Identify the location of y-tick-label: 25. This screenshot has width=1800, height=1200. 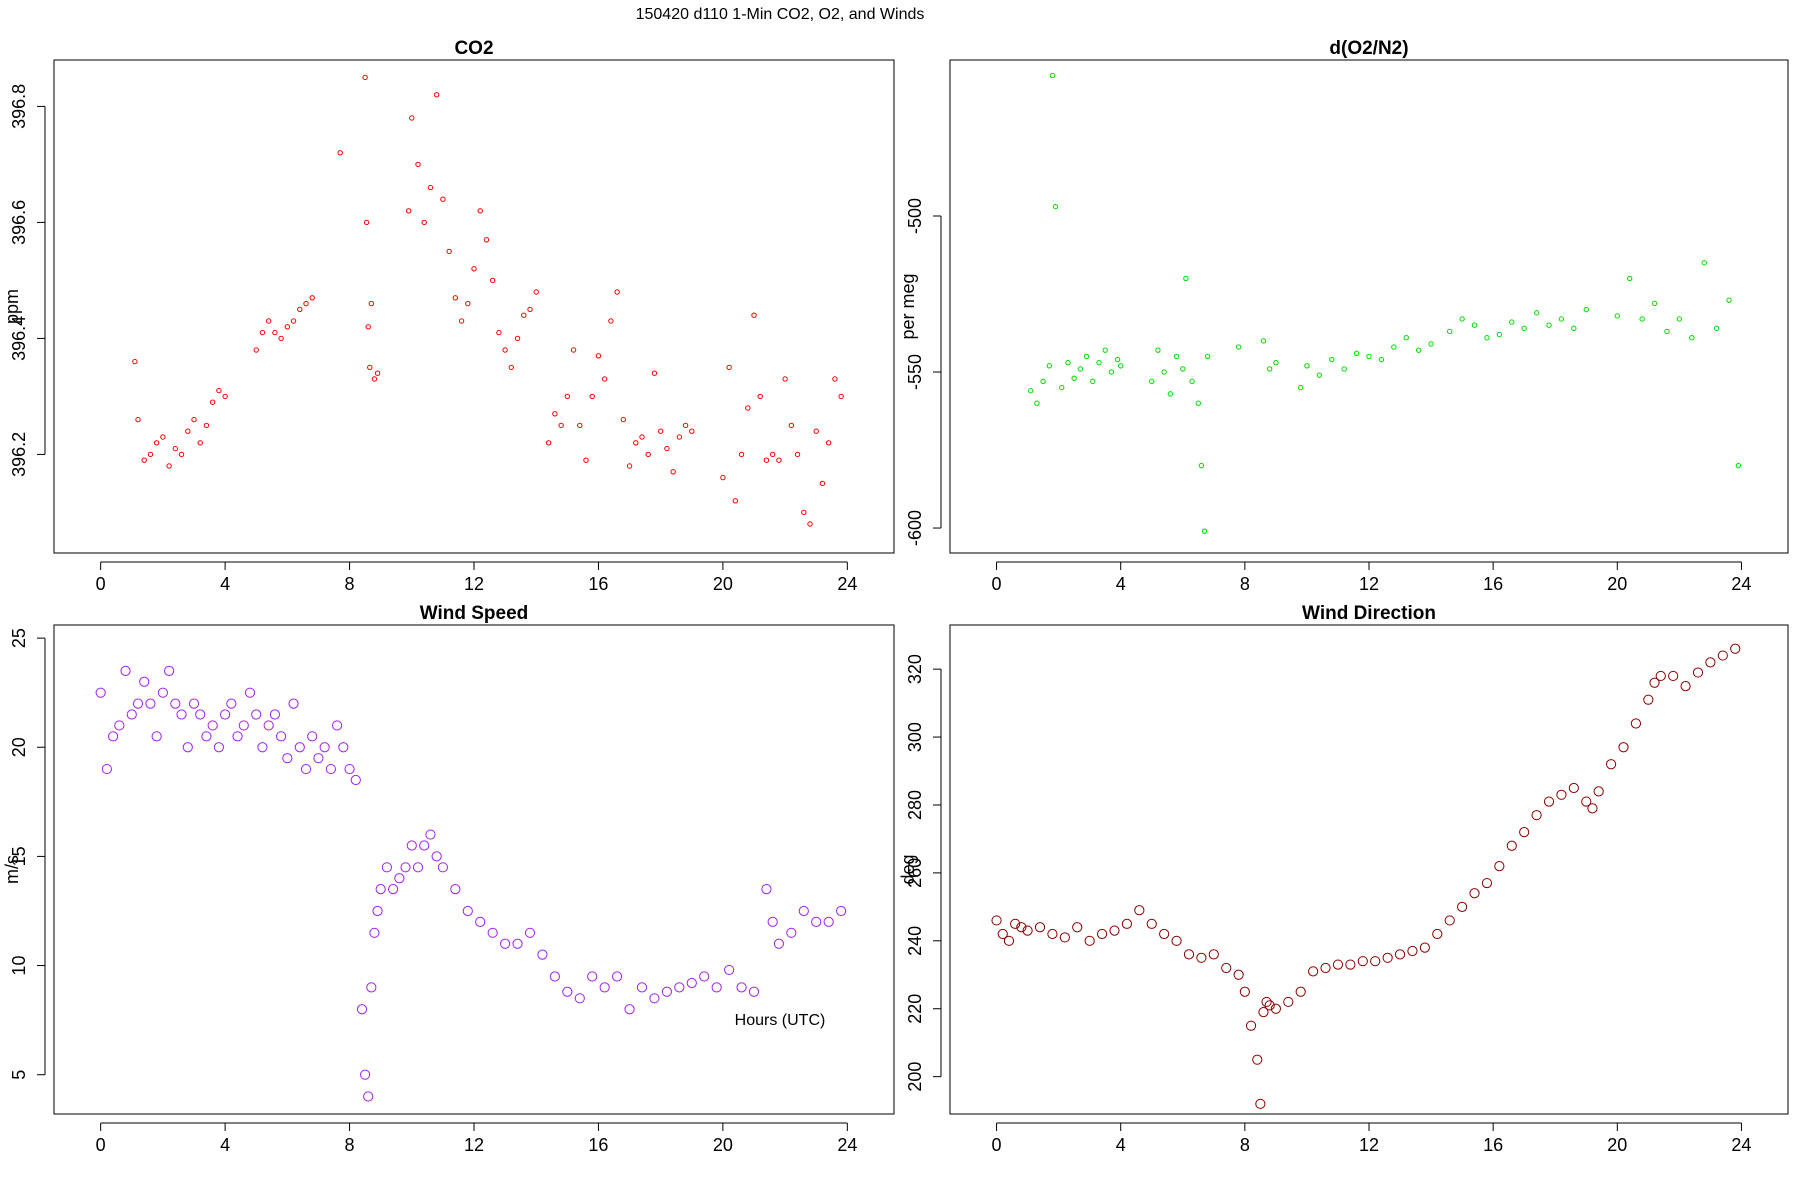
(19, 638).